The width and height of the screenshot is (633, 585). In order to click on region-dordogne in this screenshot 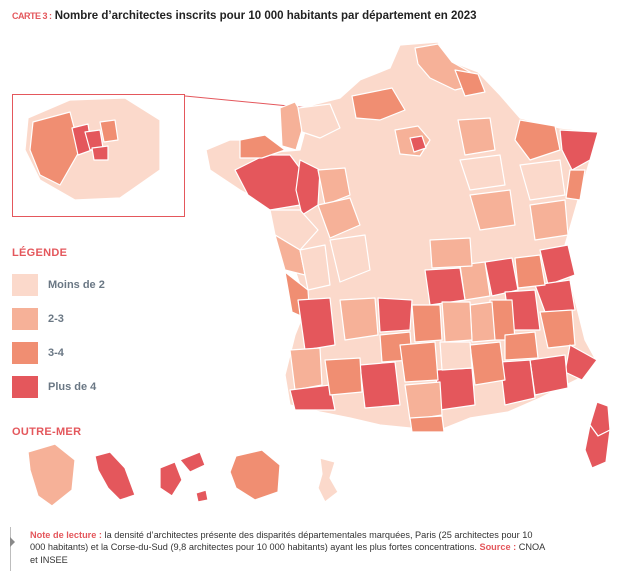, I will do `click(359, 319)`.